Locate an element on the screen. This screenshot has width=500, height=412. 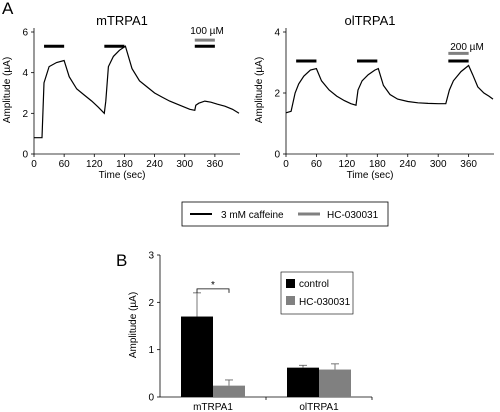
legend-label-caffeine: 3 mM caffeine is located at coordinates (252, 215).